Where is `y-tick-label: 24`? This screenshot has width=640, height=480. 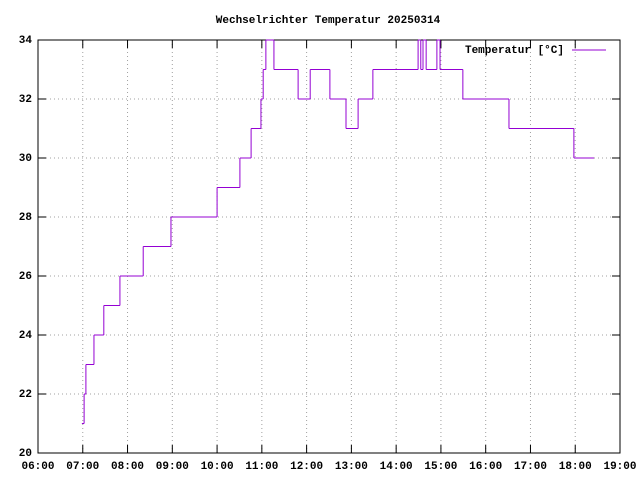 y-tick-label: 24 is located at coordinates (26, 336).